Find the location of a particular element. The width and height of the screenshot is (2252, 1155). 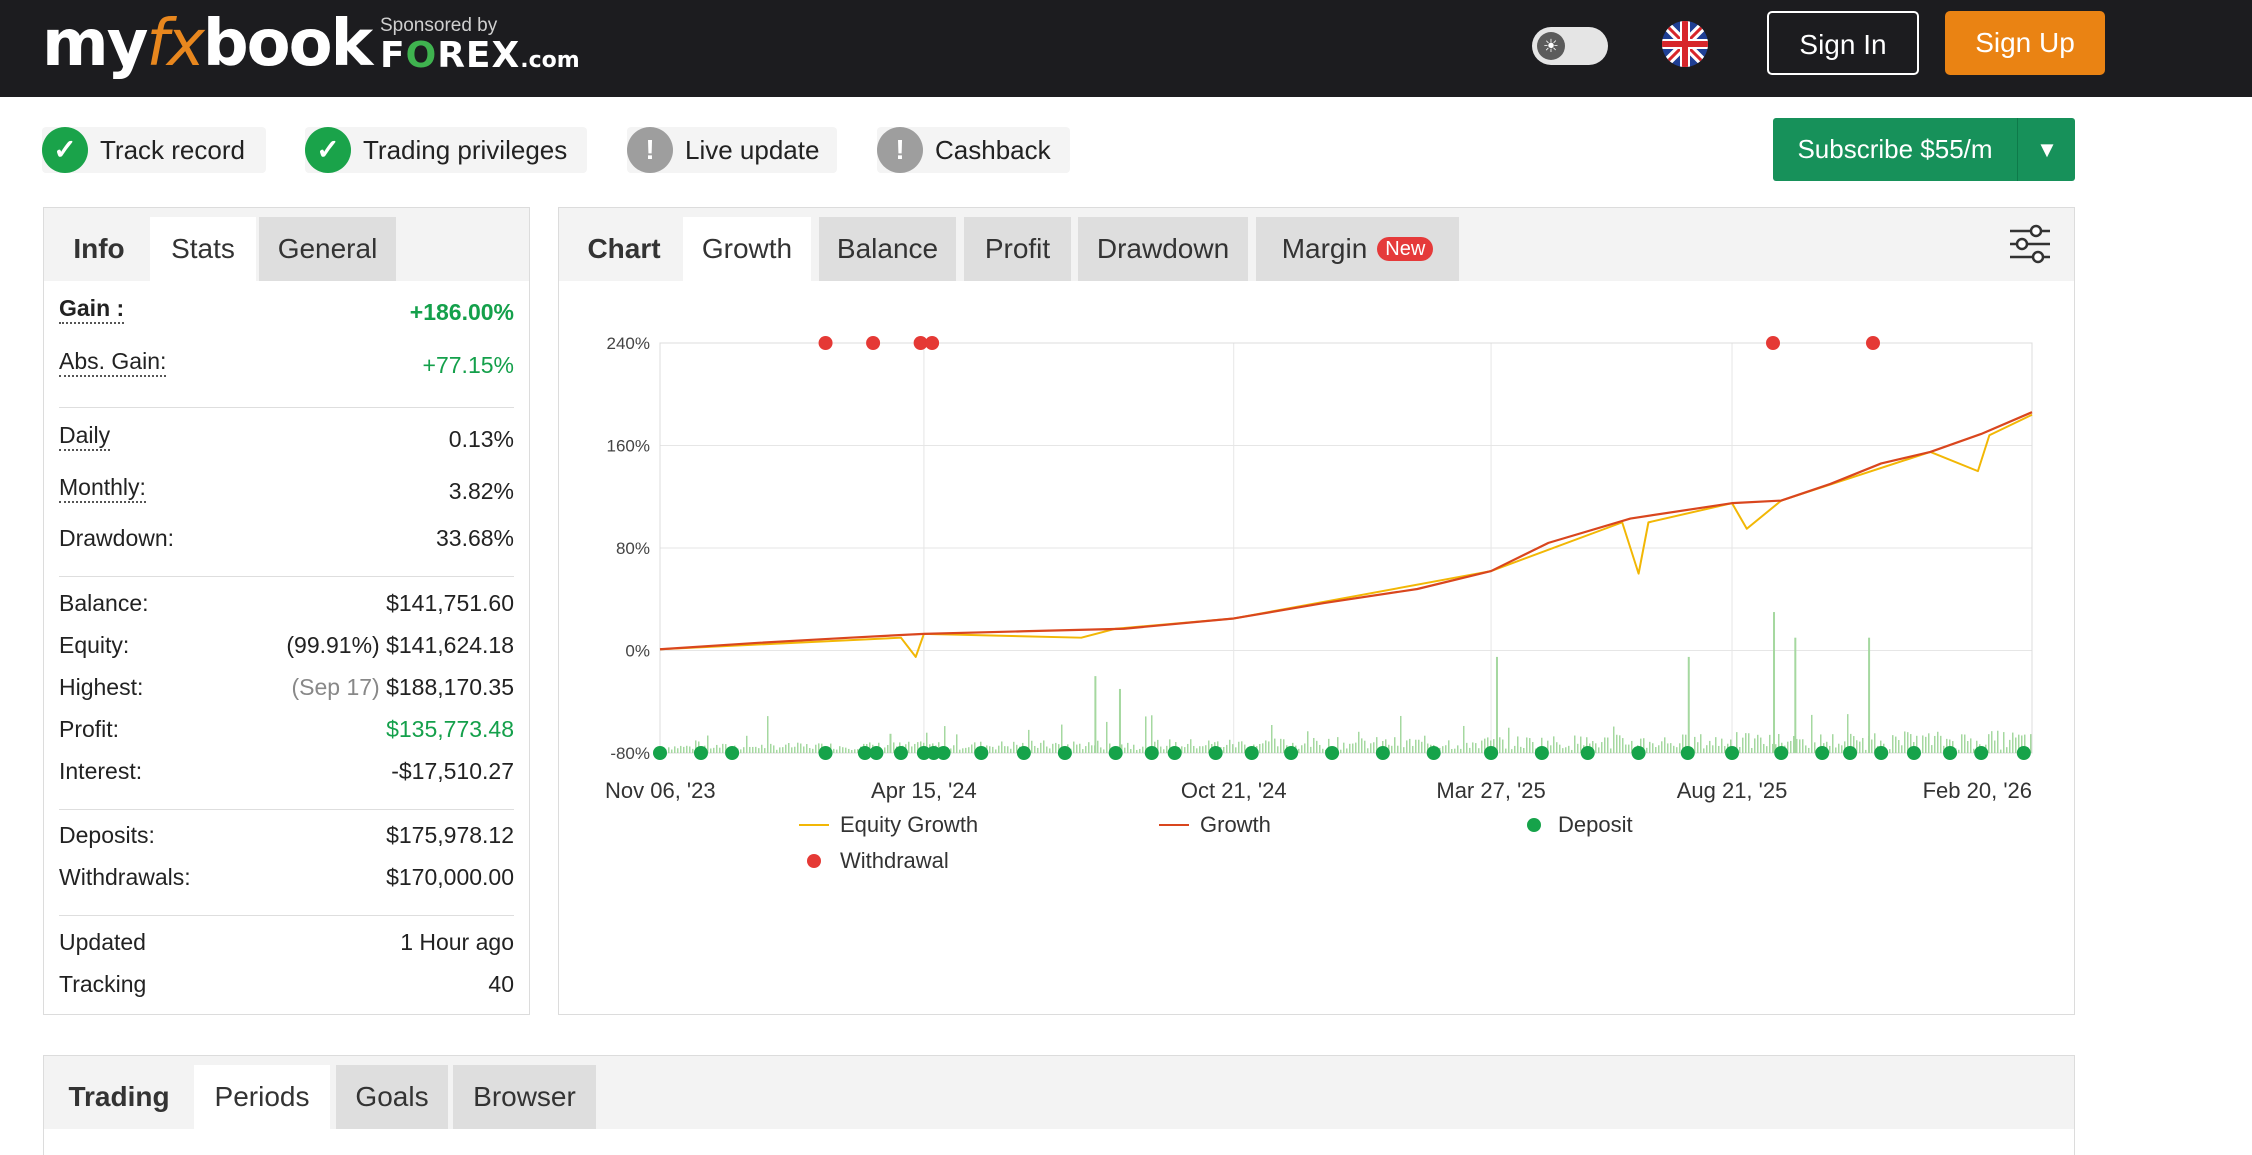

sign-up-button: Sign Up is located at coordinates (2025, 43).